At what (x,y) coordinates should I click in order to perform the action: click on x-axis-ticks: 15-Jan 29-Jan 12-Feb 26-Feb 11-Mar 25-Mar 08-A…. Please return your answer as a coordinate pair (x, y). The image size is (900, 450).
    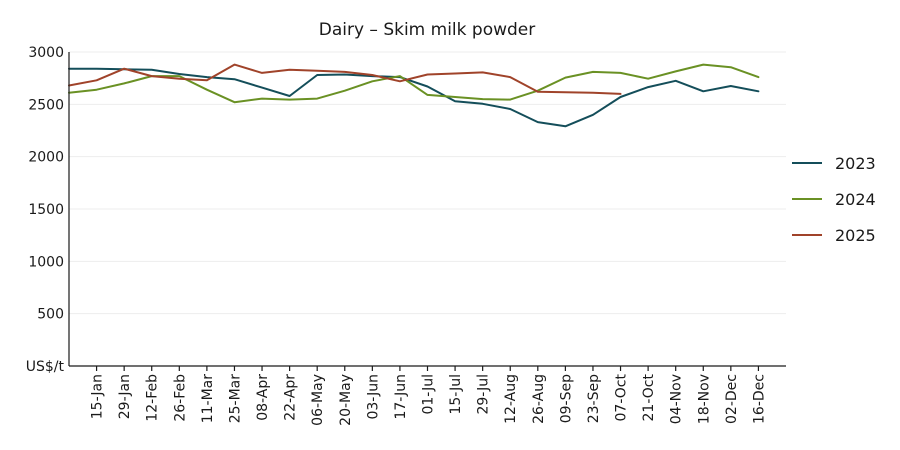
    Looking at the image, I should click on (428, 396).